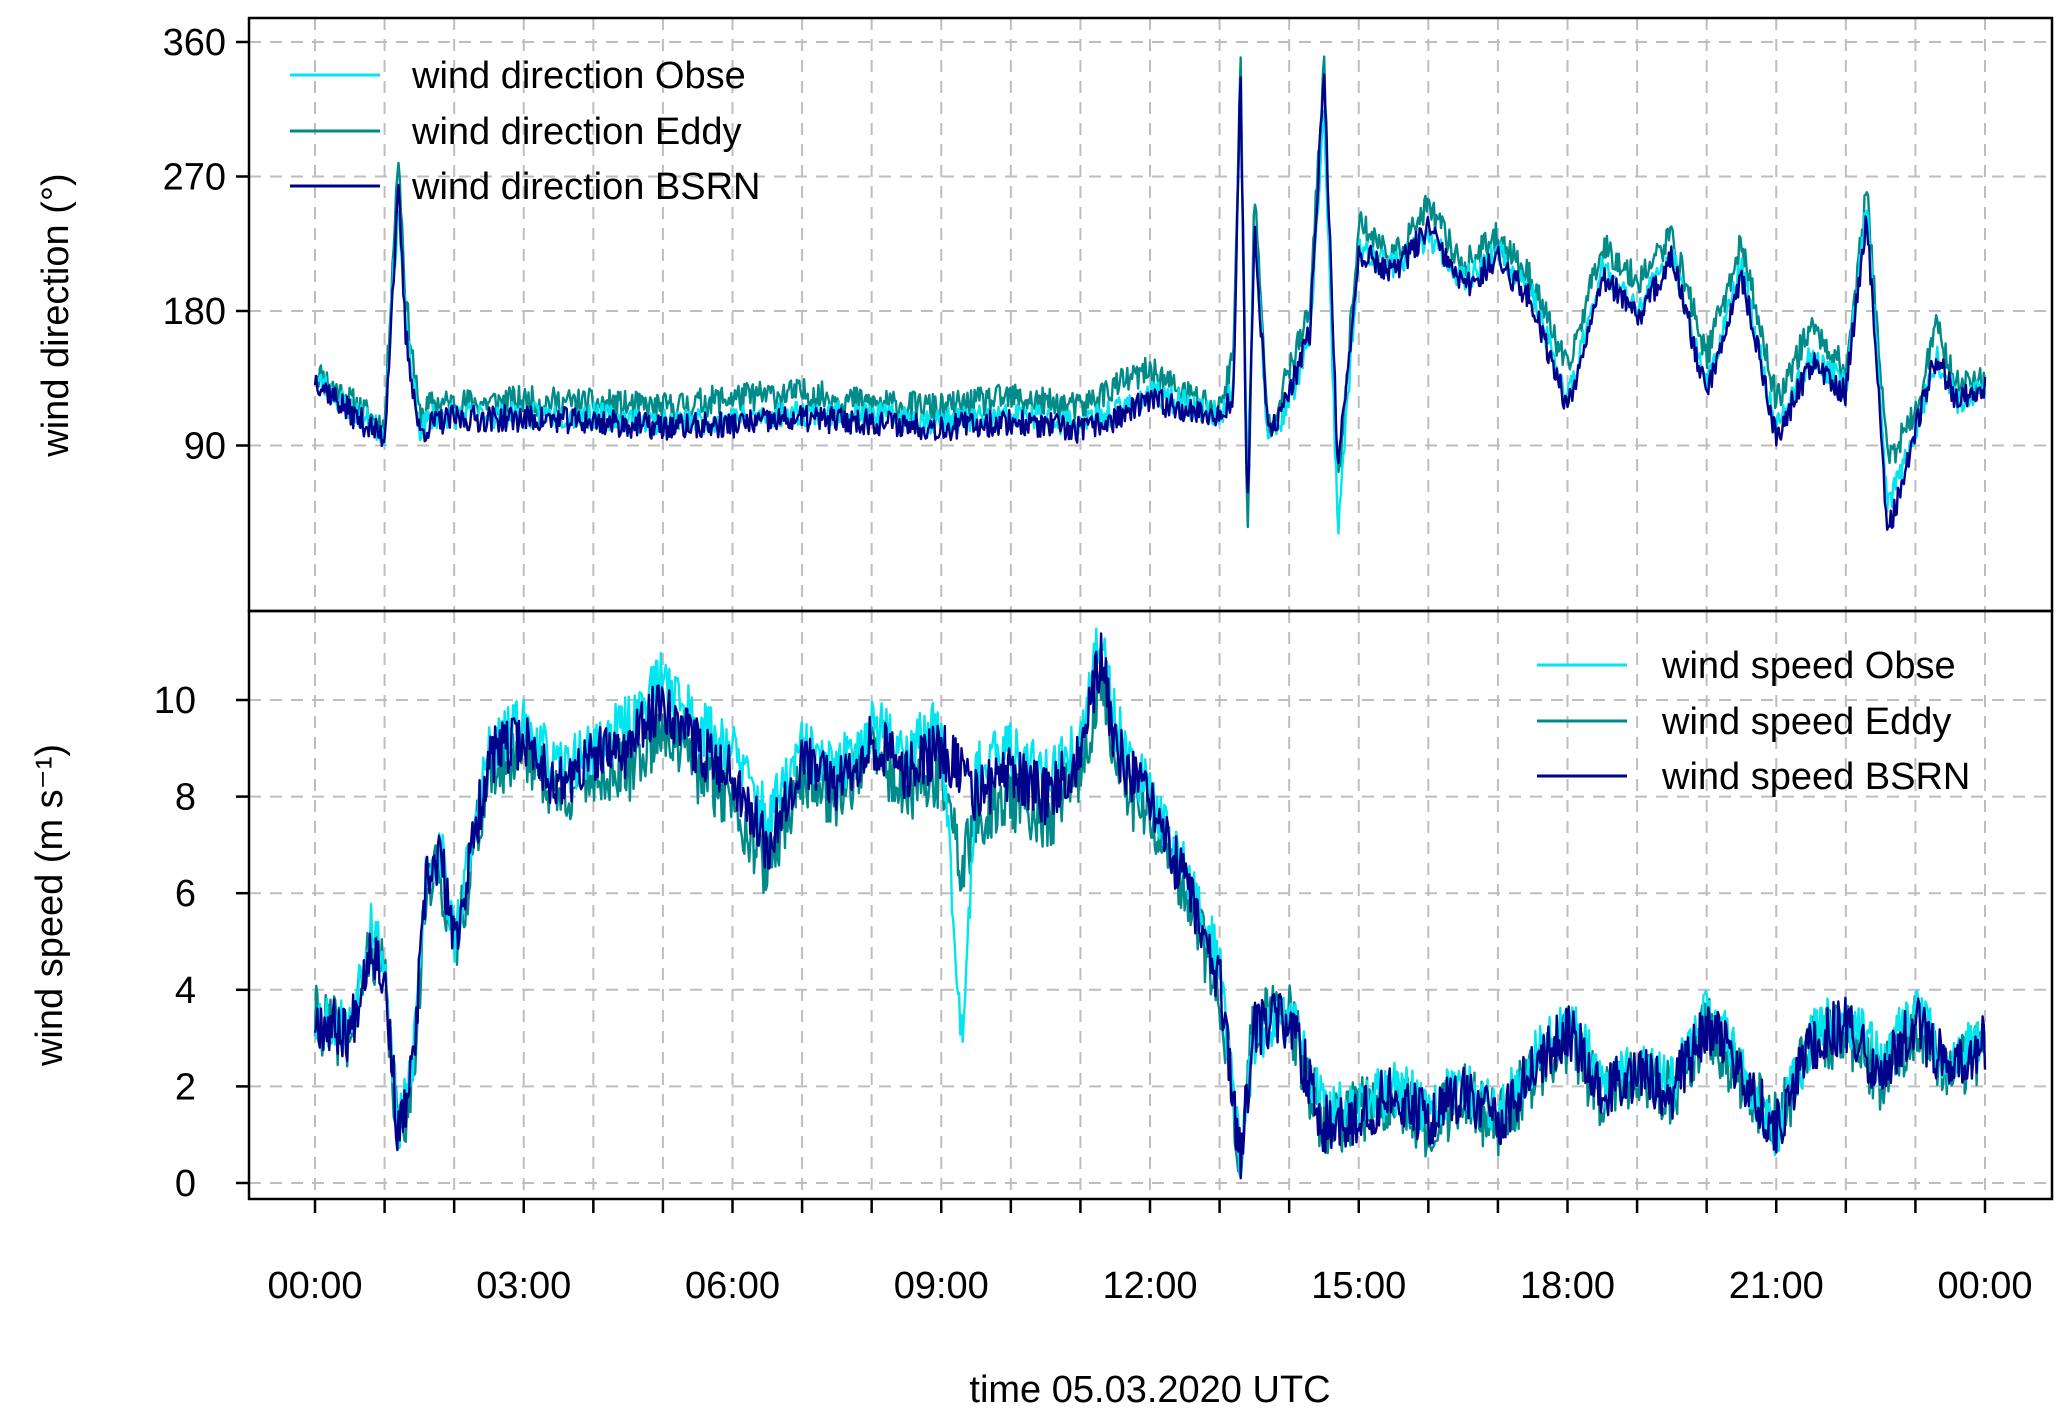 This screenshot has width=2067, height=1424. Describe the element at coordinates (185, 1087) in the screenshot. I see `bottom-y-tick-label: 2` at that location.